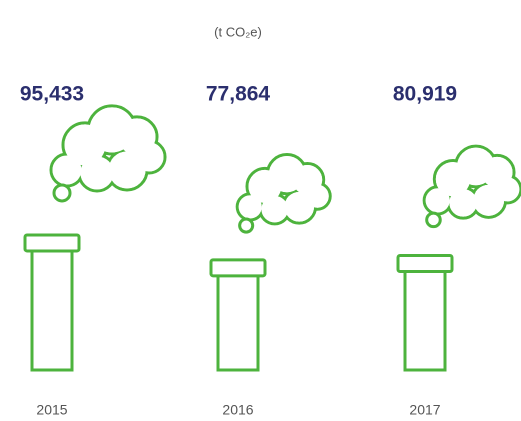  Describe the element at coordinates (238, 94) in the screenshot. I see `value-label: 77,864` at that location.